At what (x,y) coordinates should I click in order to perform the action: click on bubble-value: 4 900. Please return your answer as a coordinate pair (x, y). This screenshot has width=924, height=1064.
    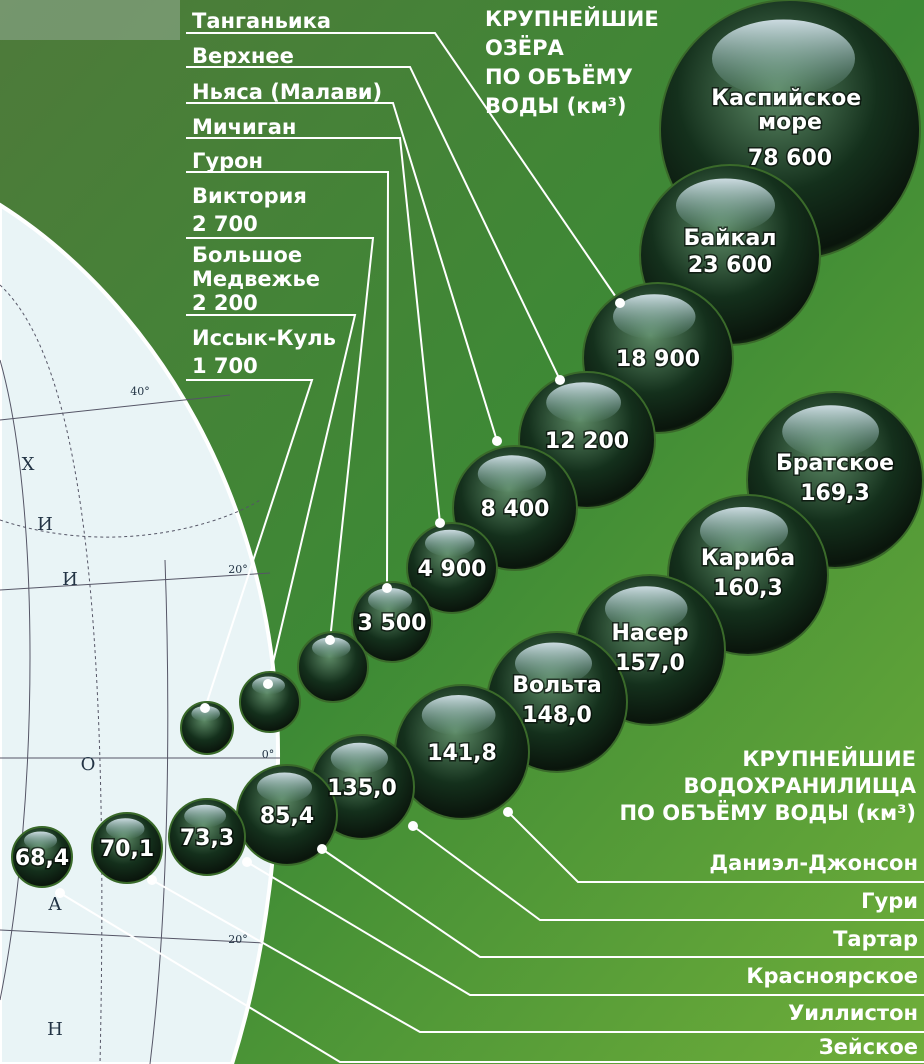
    Looking at the image, I should click on (452, 569).